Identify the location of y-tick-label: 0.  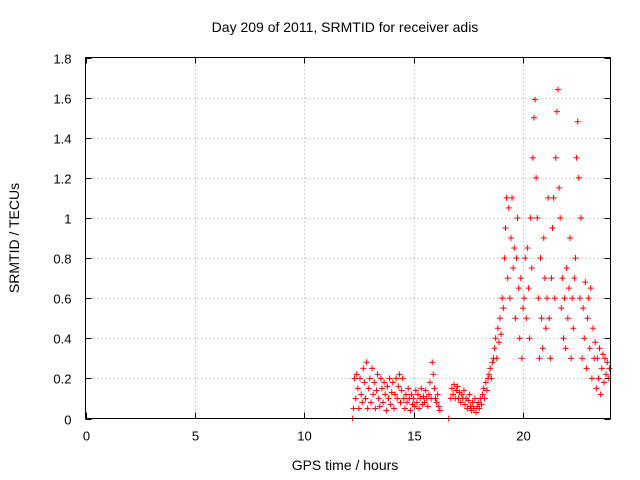
(67, 420).